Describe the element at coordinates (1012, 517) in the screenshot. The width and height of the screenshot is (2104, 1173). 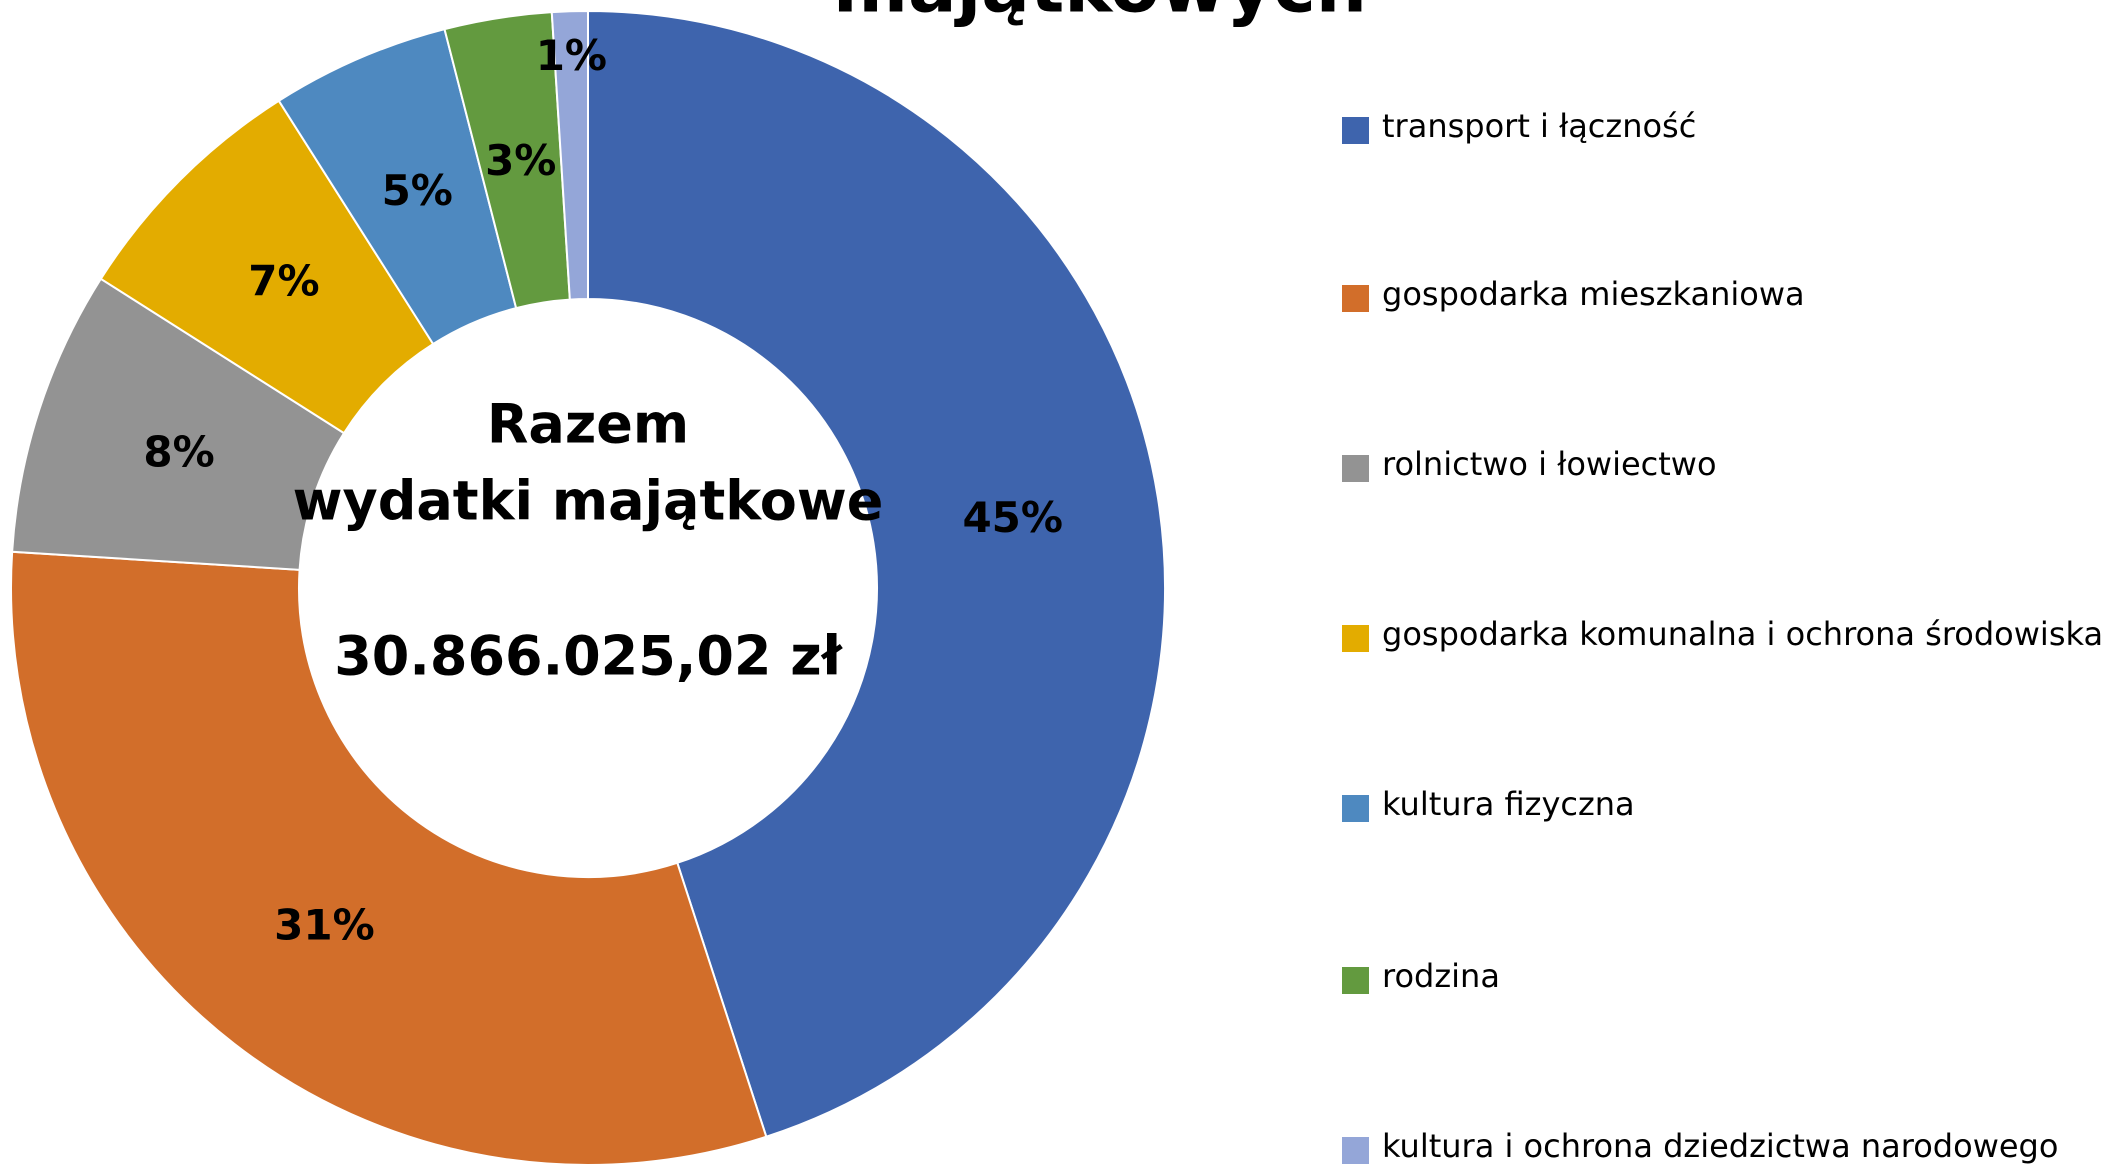
I see `data-label: 45%` at that location.